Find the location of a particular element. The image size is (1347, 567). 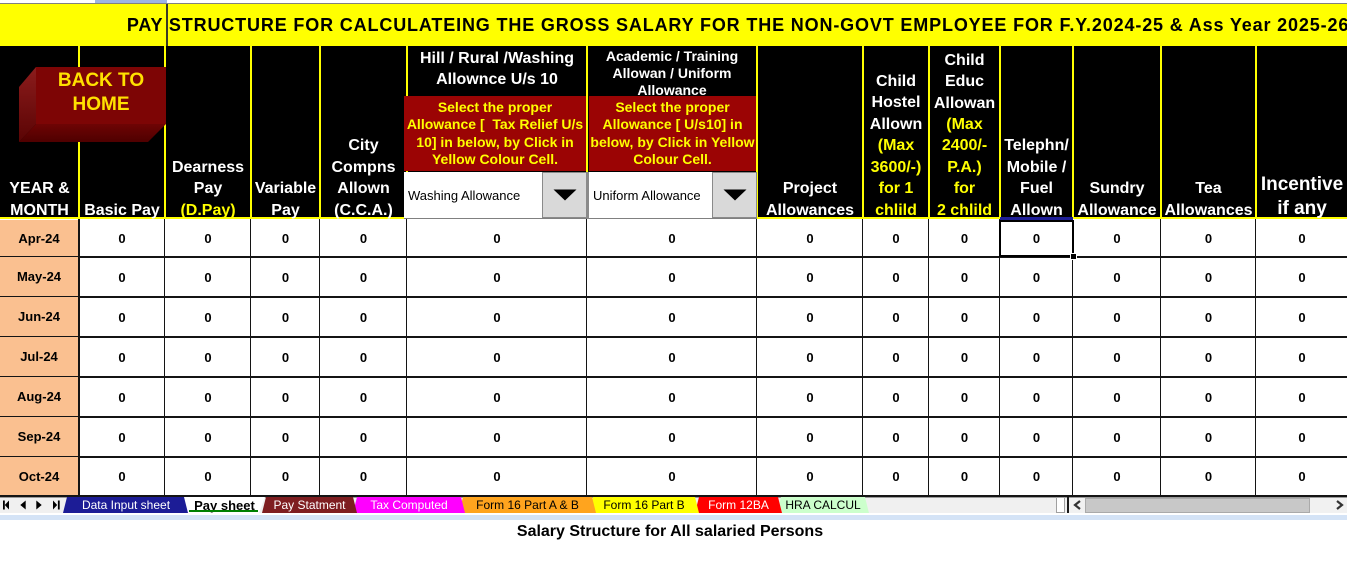

svg-text: BACK TO is located at coordinates (101, 80).